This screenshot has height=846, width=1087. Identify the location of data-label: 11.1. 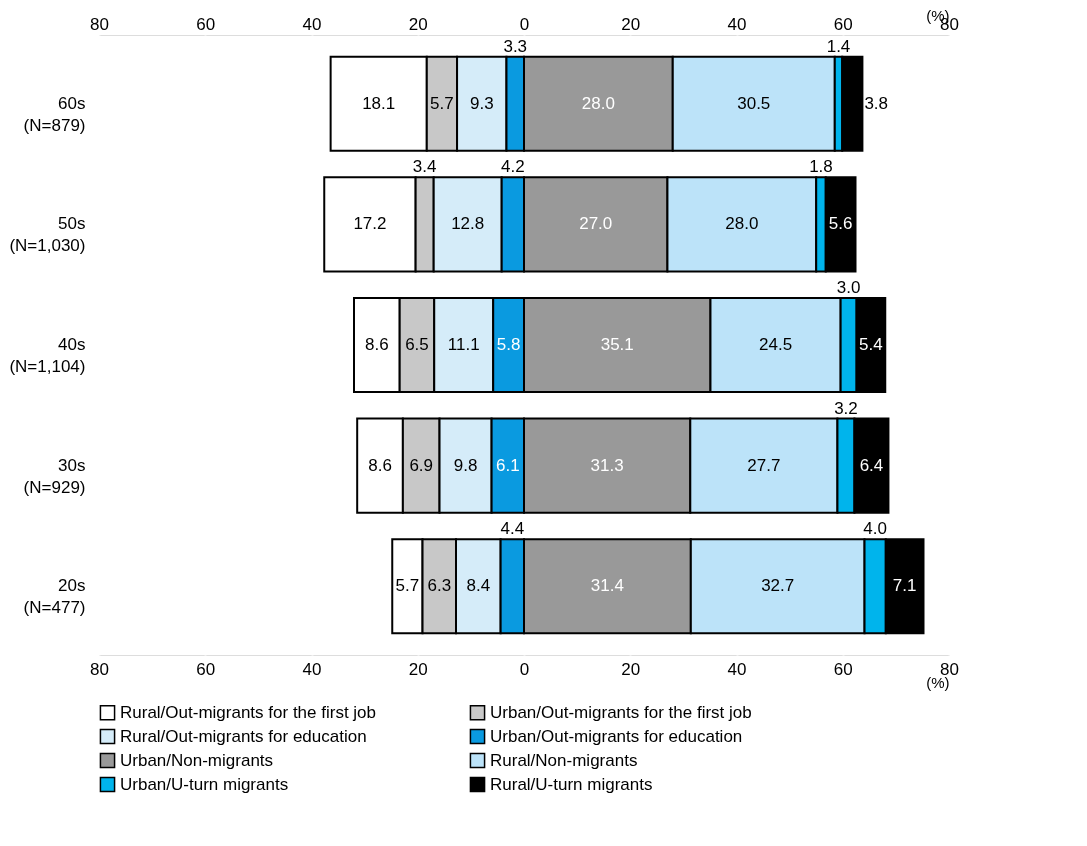
(463, 344).